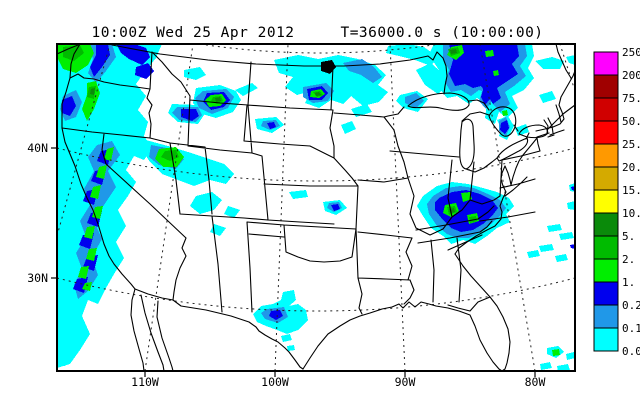 The width and height of the screenshot is (640, 400). I want to click on lon-label-80w: 80W, so click(535, 382).